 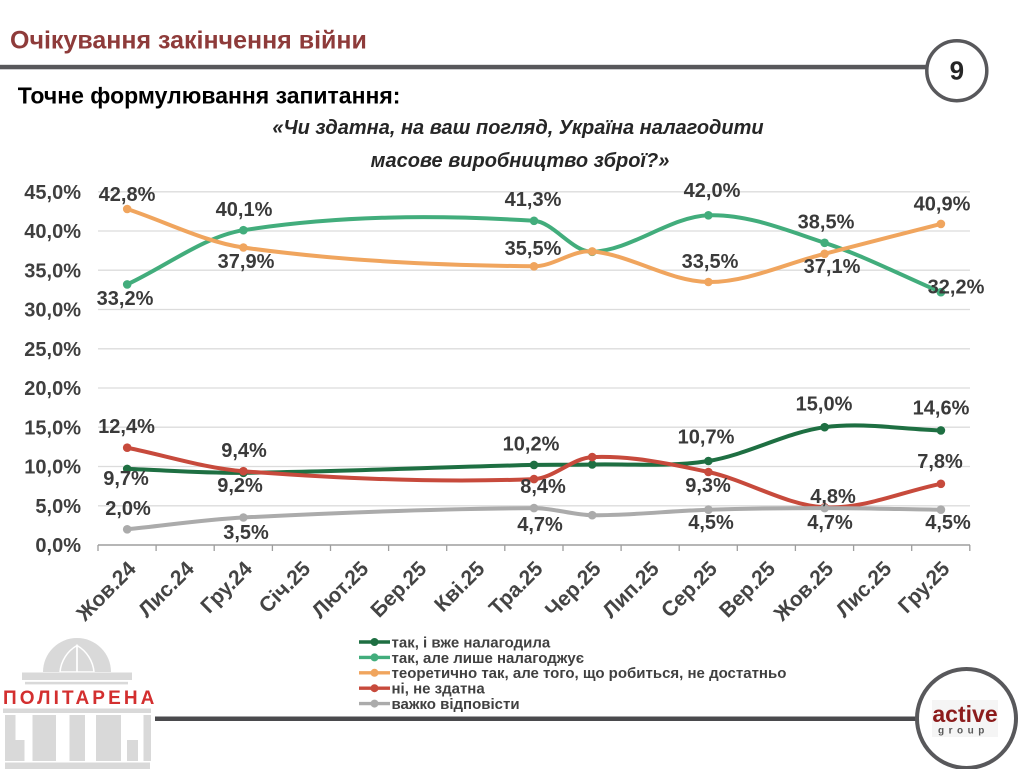 What do you see at coordinates (964, 714) in the screenshot?
I see `svg-text: active` at bounding box center [964, 714].